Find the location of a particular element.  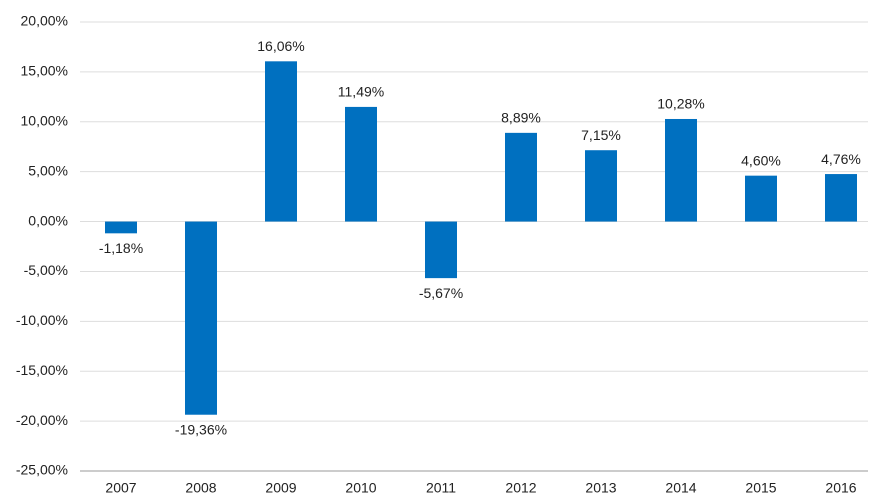

x-tick-label: 2010 is located at coordinates (360, 488).